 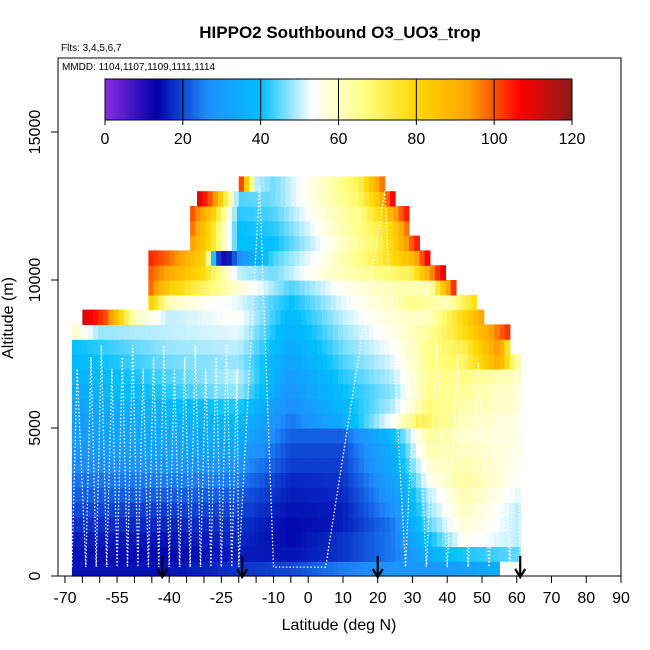 I want to click on chart-title: HIPPO2 Southbound O3_UO3_trop, so click(x=339, y=32).